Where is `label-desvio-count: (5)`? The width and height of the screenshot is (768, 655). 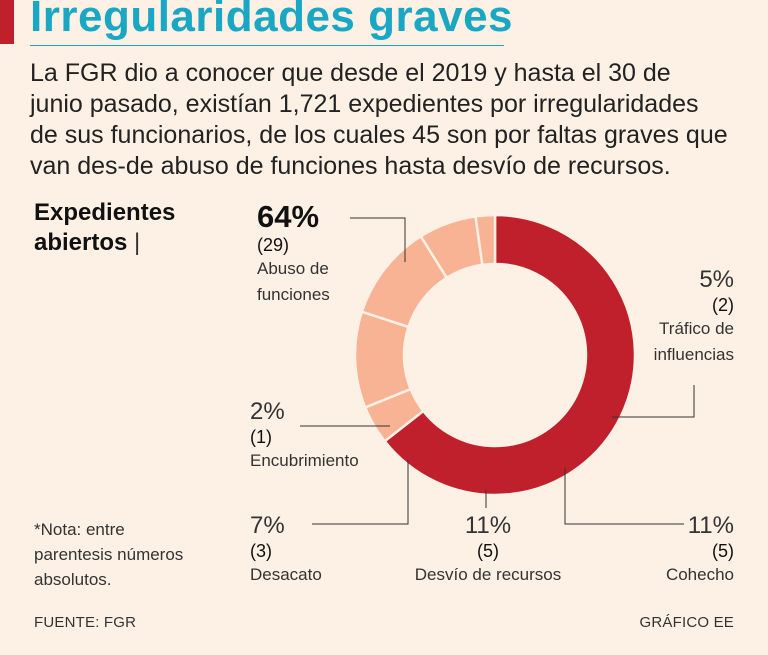
label-desvio-count: (5) is located at coordinates (488, 551).